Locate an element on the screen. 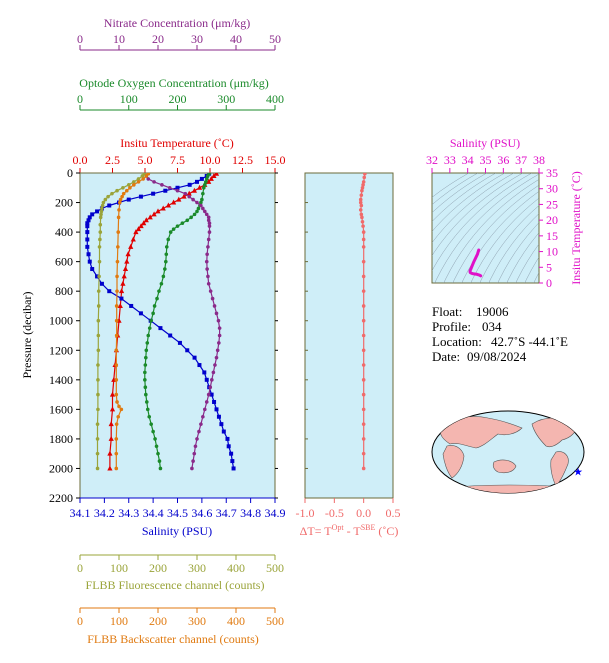 This screenshot has width=609, height=663. ts-xtick-label: 36 is located at coordinates (503, 160).